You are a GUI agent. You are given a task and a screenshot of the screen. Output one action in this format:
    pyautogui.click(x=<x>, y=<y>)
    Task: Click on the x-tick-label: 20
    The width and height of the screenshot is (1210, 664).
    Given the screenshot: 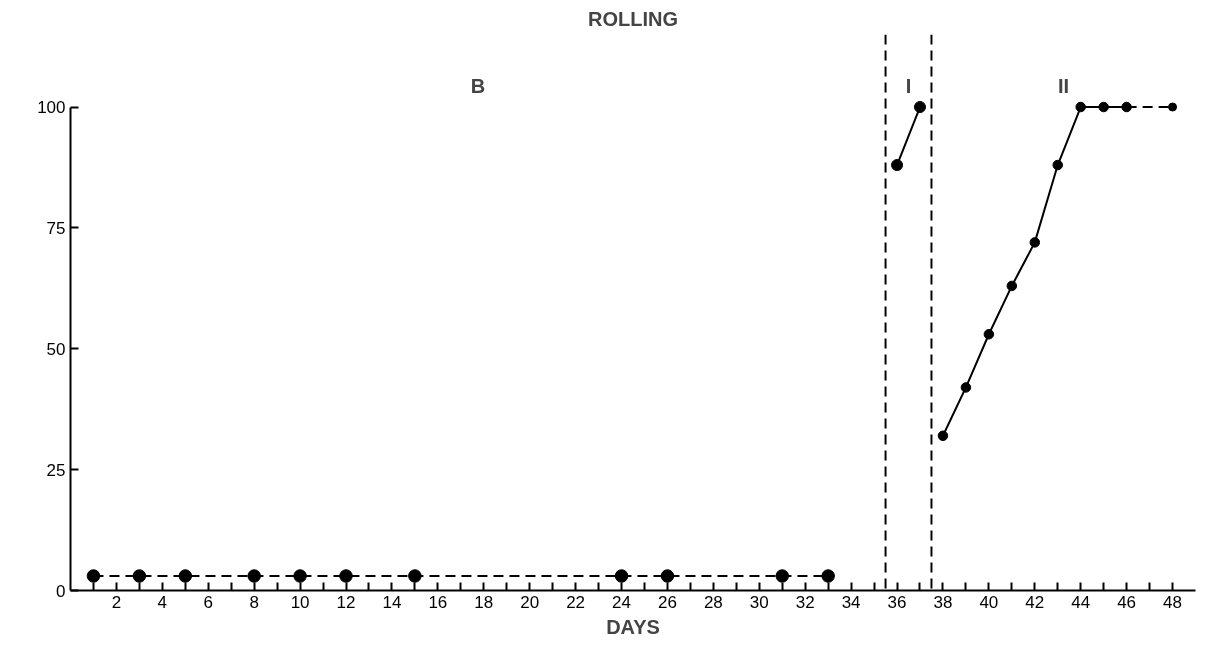 What is the action you would take?
    pyautogui.click(x=530, y=602)
    